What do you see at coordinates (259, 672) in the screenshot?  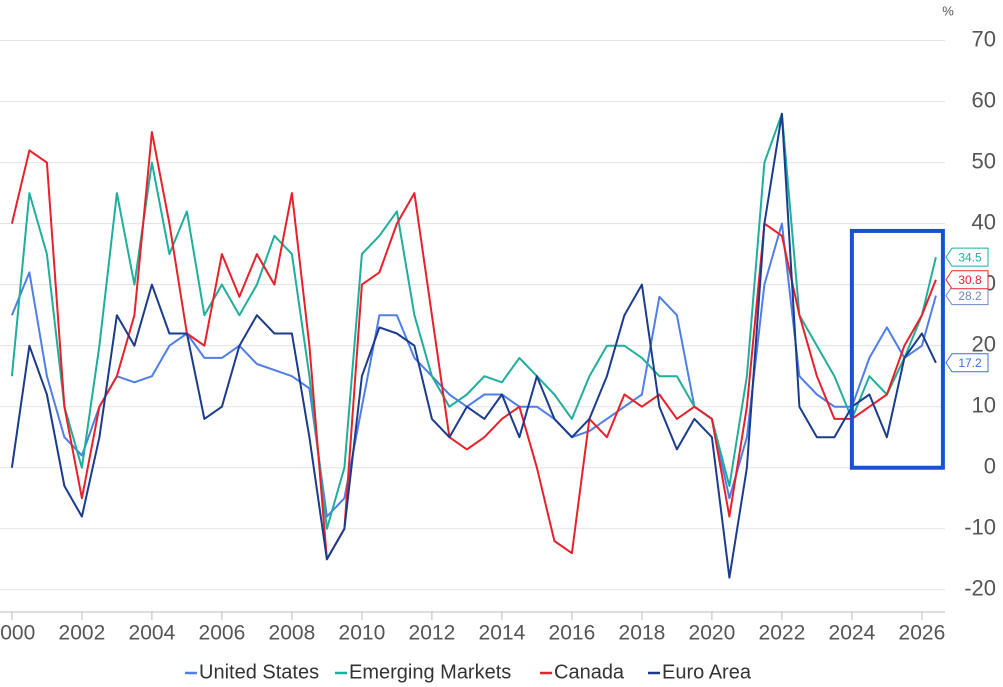 I see `legend-label: United States` at bounding box center [259, 672].